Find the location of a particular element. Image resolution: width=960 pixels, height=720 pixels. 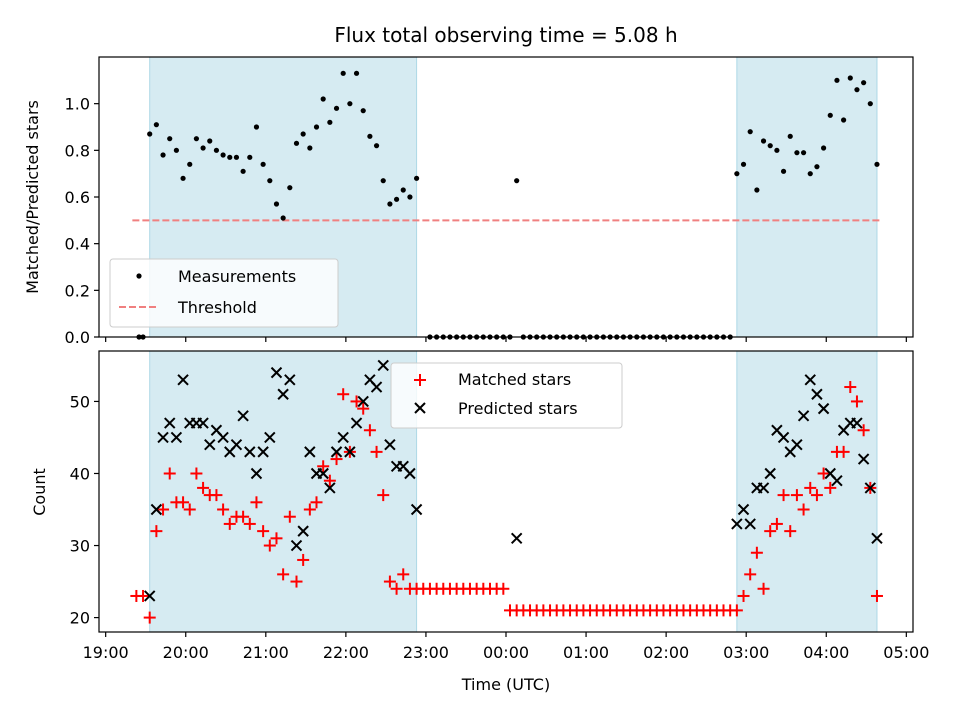

y-tick-label: 0.2 is located at coordinates (77, 290).